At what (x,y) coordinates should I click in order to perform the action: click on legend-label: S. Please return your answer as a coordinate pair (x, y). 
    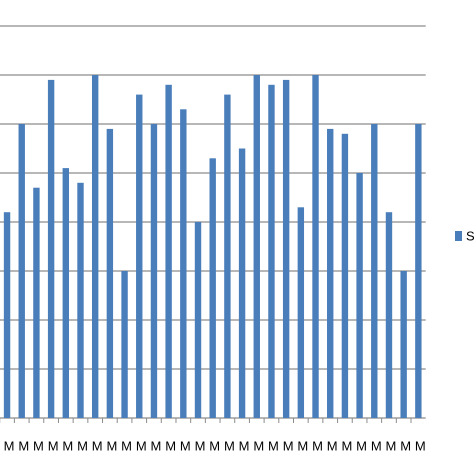
    Looking at the image, I should click on (470, 235).